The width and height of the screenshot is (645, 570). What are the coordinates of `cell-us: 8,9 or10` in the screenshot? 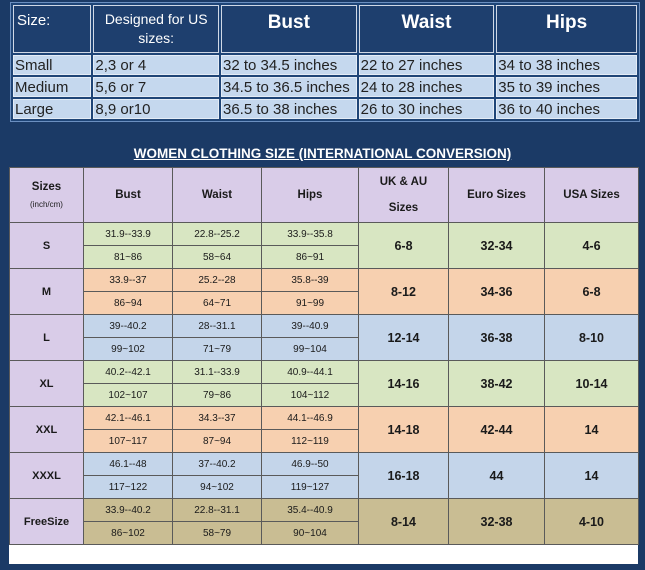 It's located at (156, 109).